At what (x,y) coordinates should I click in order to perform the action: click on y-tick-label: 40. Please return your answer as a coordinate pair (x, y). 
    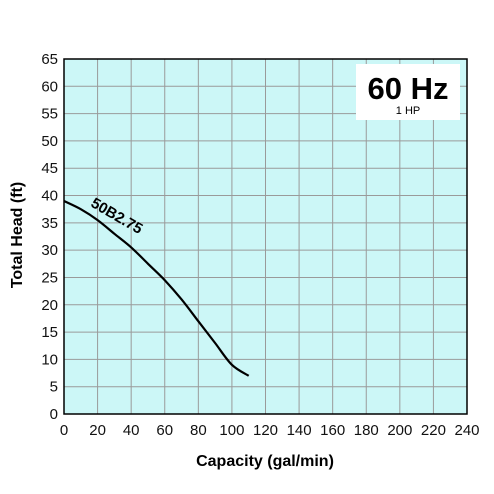
    Looking at the image, I should click on (49, 196).